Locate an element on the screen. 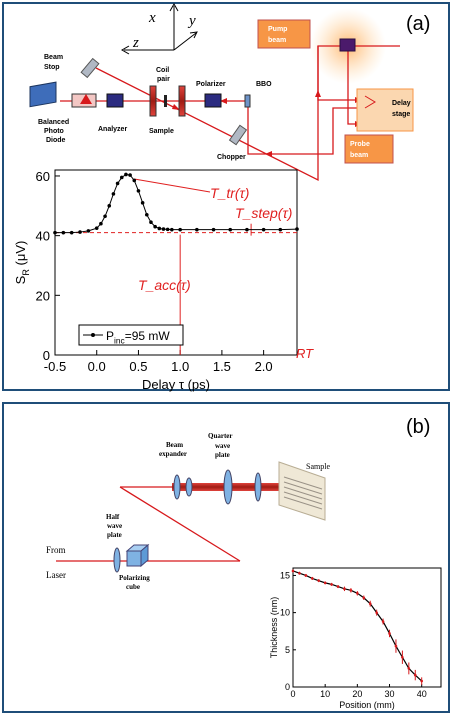 The width and height of the screenshot is (453, 715). annot-t-acc: T_acc(τ) is located at coordinates (164, 285).